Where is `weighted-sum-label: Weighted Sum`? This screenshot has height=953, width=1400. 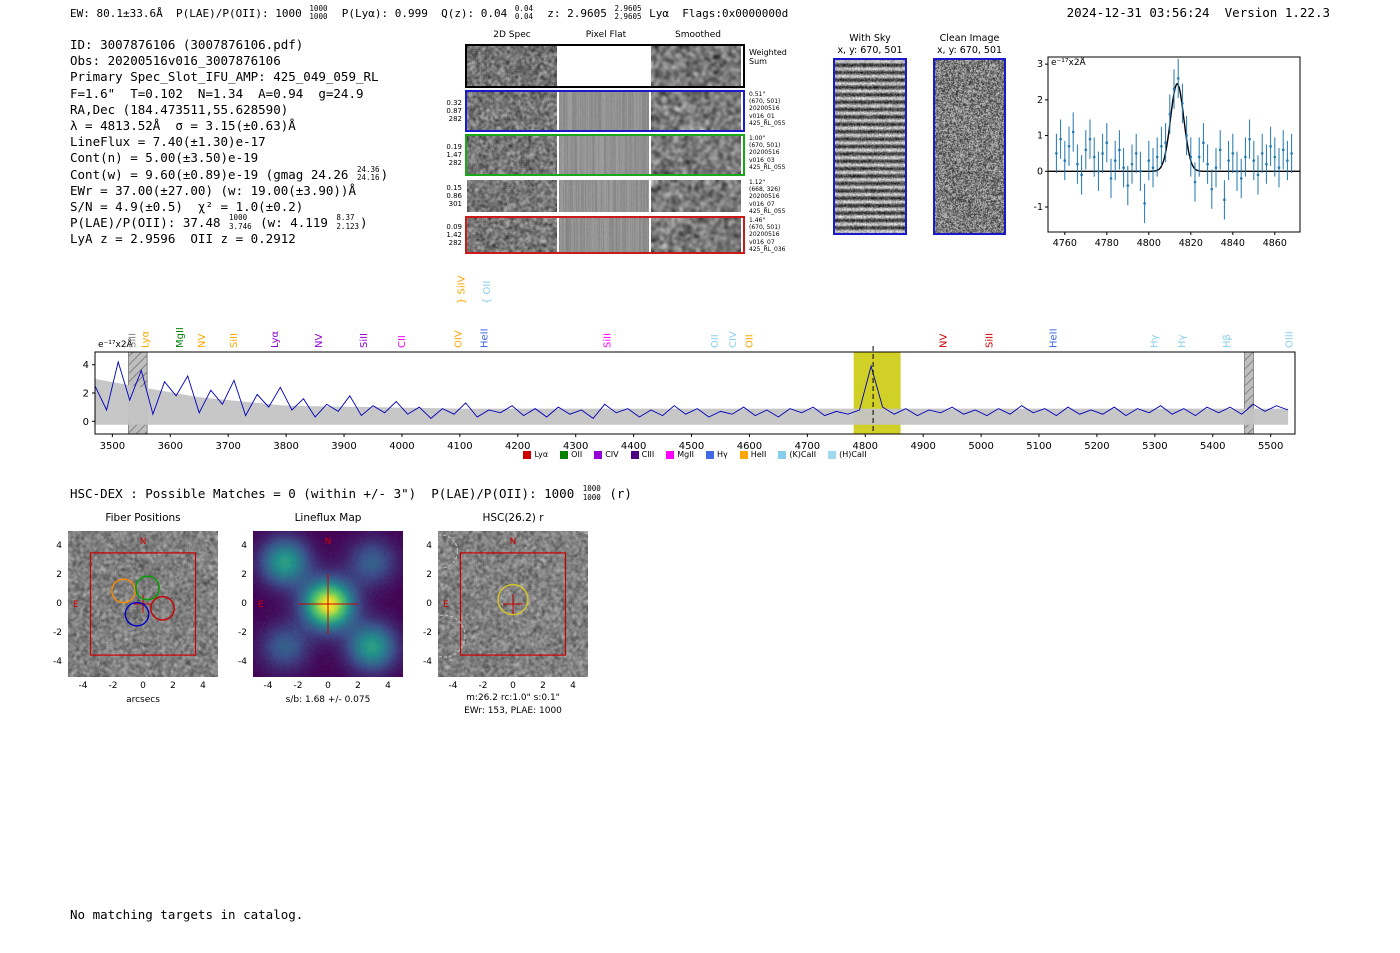
weighted-sum-label: Weighted Sum is located at coordinates (768, 57).